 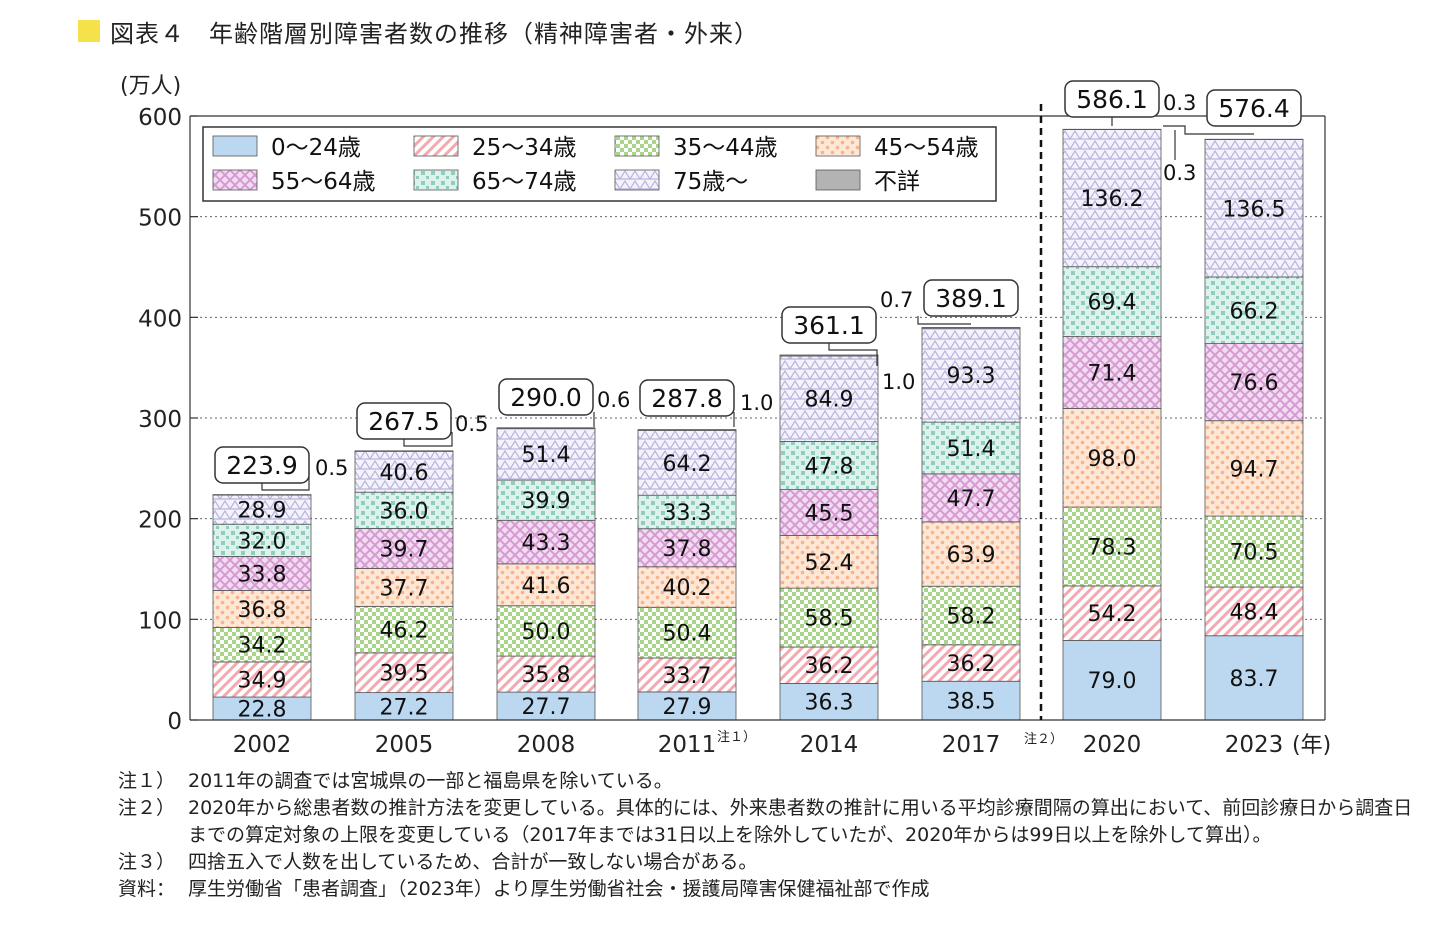 What do you see at coordinates (89, 31) in the screenshot?
I see `title-marker-icon` at bounding box center [89, 31].